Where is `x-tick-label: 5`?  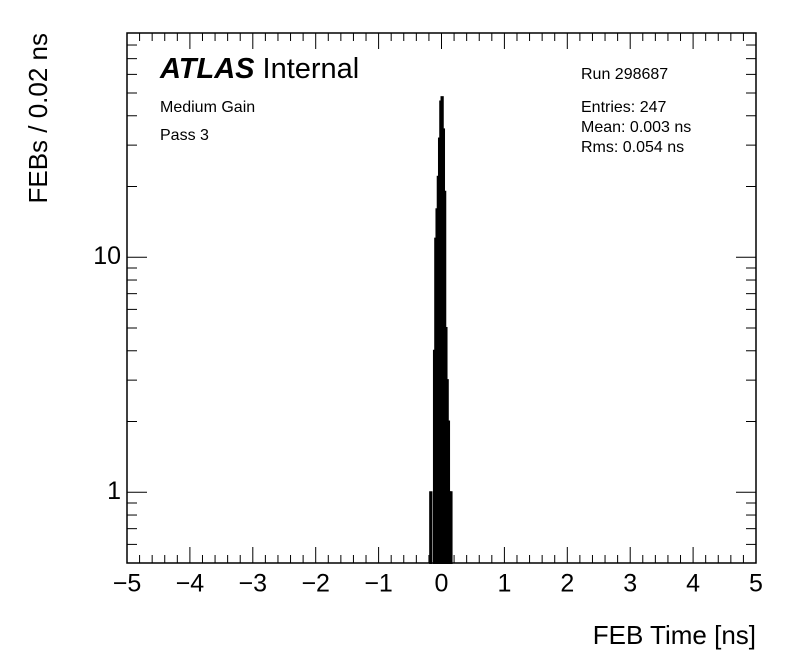
x-tick-label: 5 is located at coordinates (756, 584).